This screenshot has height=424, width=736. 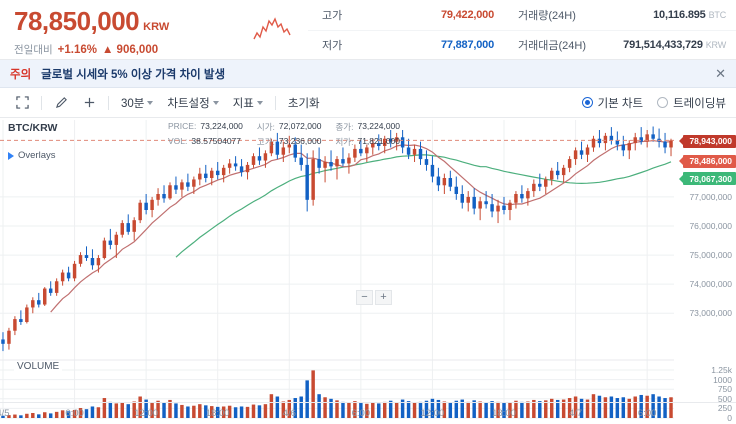 I want to click on chart-settings-menu: 차트설정, so click(x=192, y=103).